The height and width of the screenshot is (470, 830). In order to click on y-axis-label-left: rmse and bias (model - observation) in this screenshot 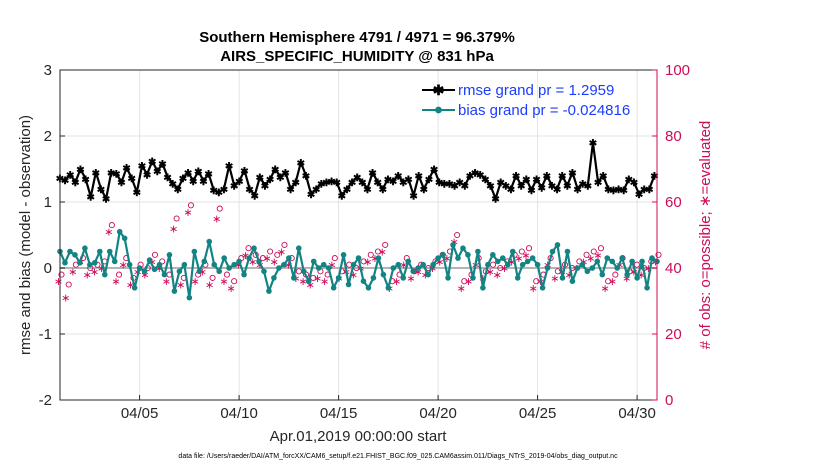, I will do `click(25, 235)`.